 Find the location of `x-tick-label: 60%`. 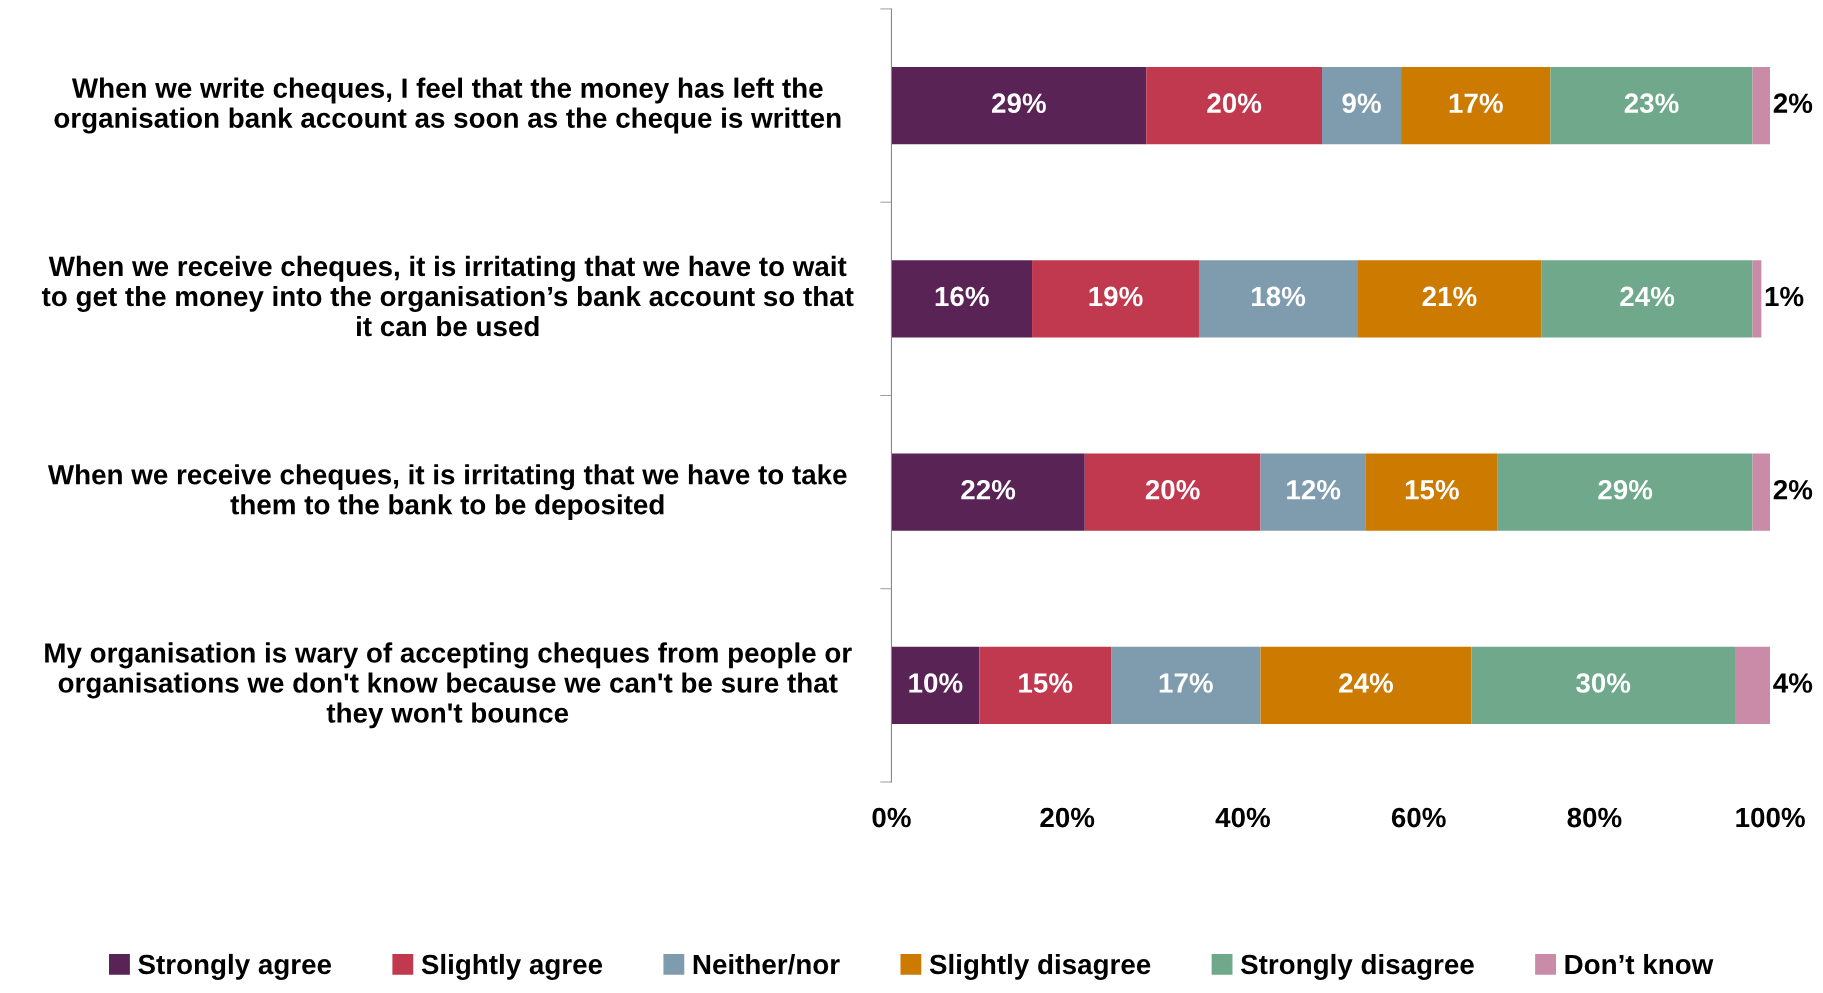

x-tick-label: 60% is located at coordinates (1418, 817).